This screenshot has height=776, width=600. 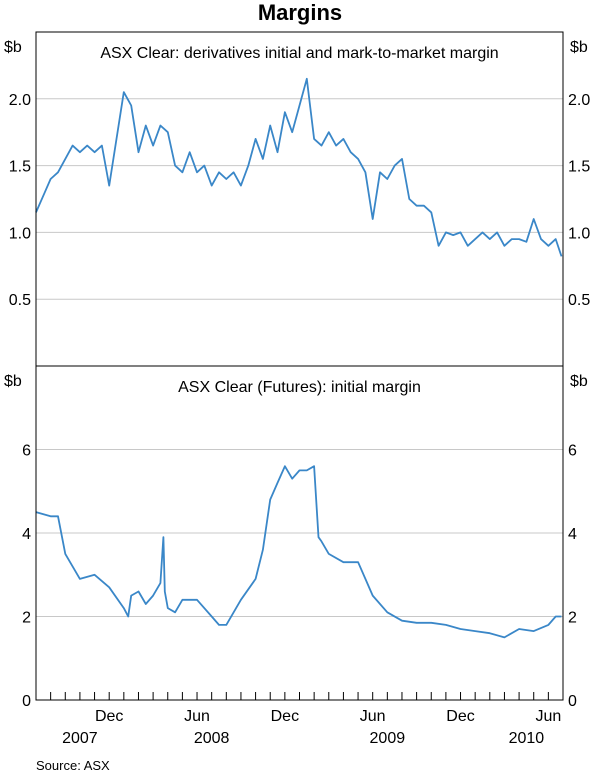 What do you see at coordinates (300, 12) in the screenshot?
I see `chart-title: Margins` at bounding box center [300, 12].